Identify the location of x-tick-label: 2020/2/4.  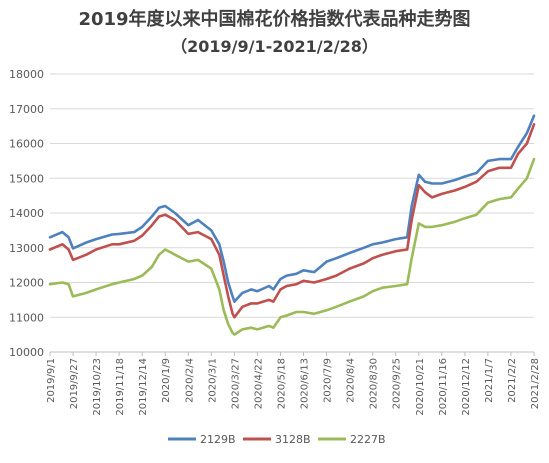
(189, 380).